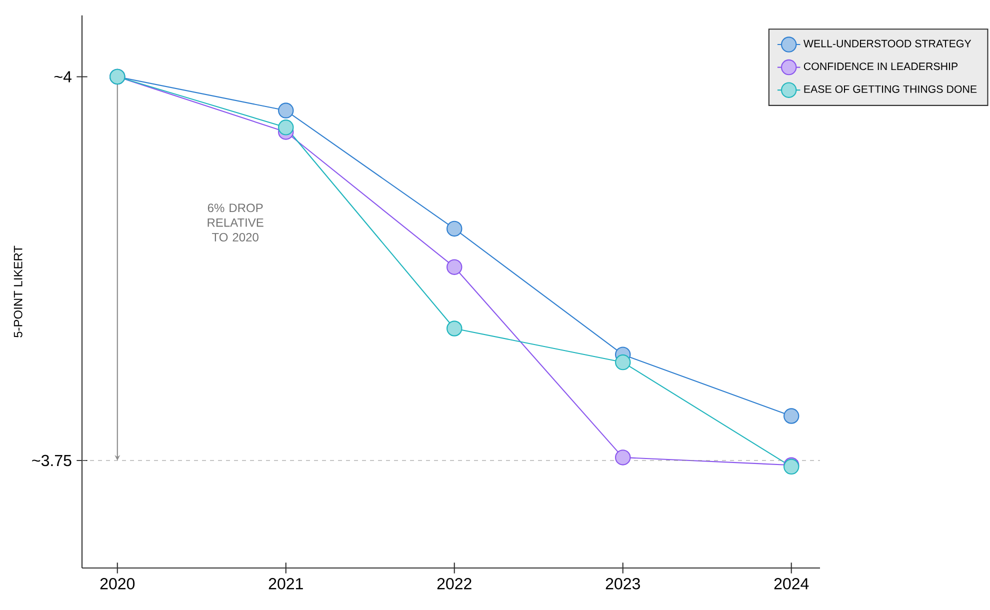  Describe the element at coordinates (52, 460) in the screenshot. I see `y-tick-label: ~3.75` at that location.